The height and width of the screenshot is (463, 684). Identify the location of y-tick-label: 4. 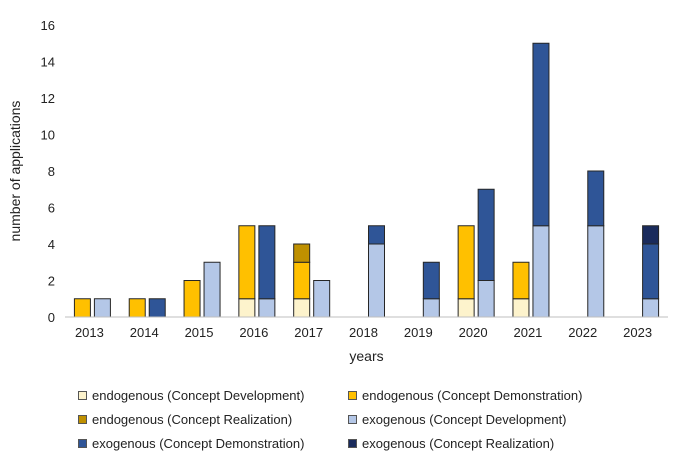
(51, 244).